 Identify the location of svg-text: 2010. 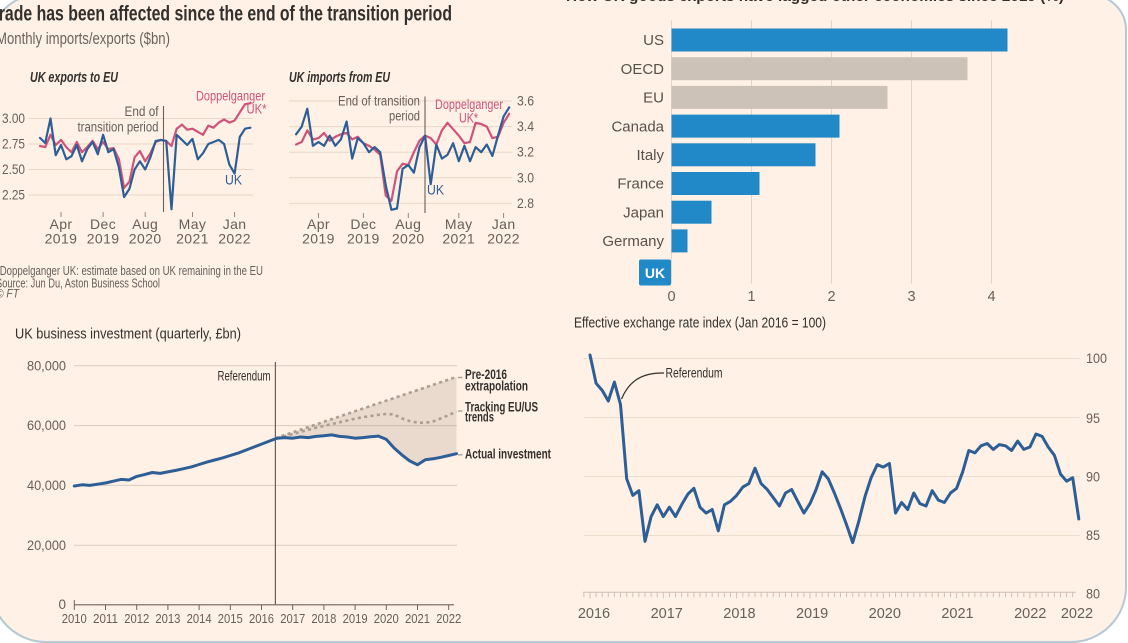
(74, 618).